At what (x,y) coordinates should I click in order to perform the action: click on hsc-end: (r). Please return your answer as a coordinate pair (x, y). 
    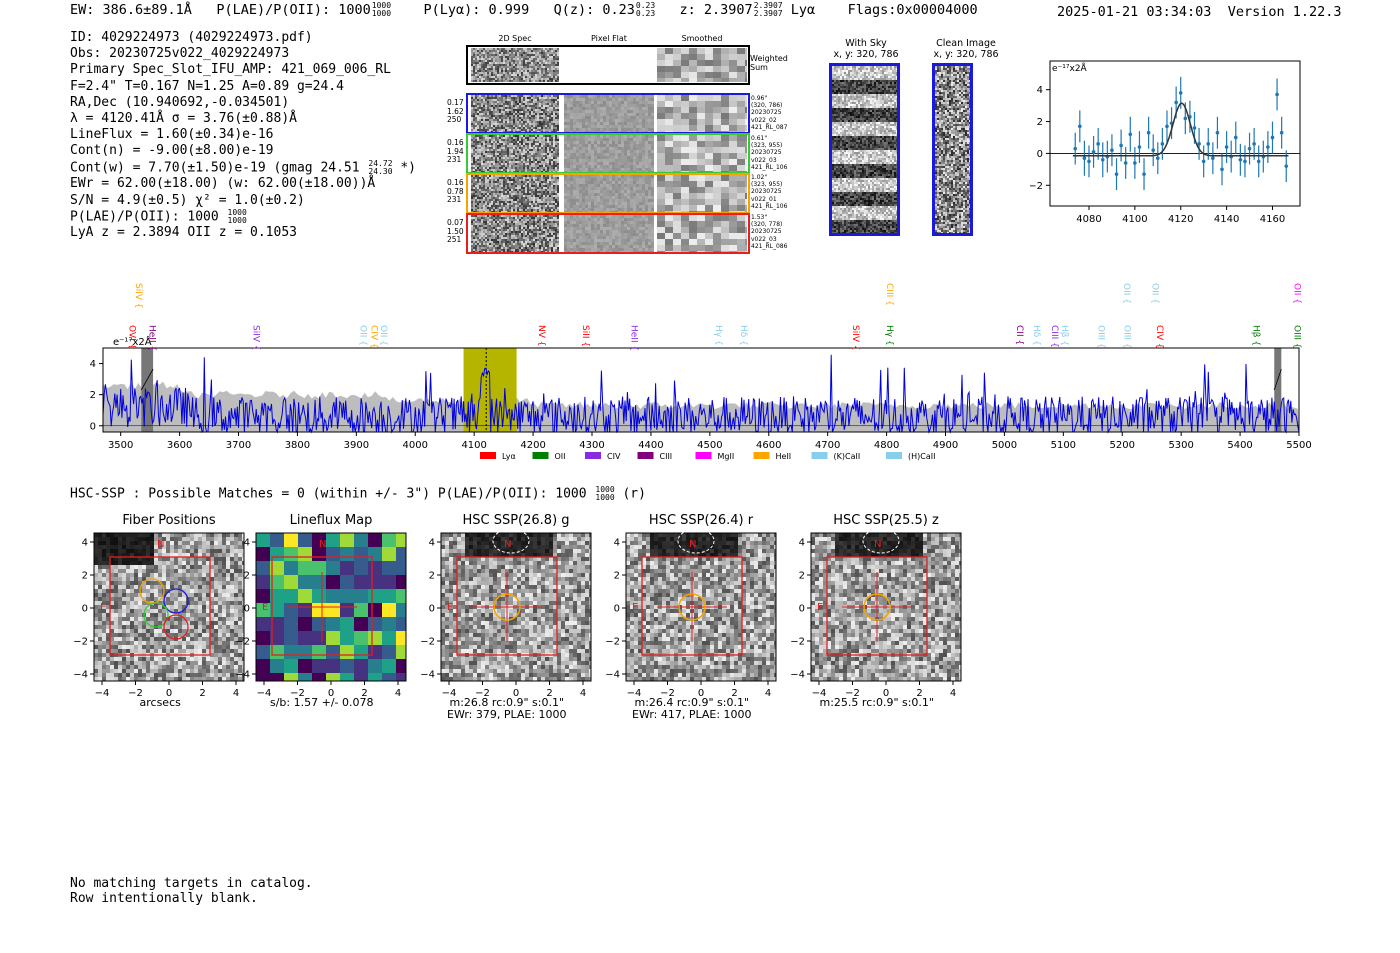
    Looking at the image, I should click on (634, 494).